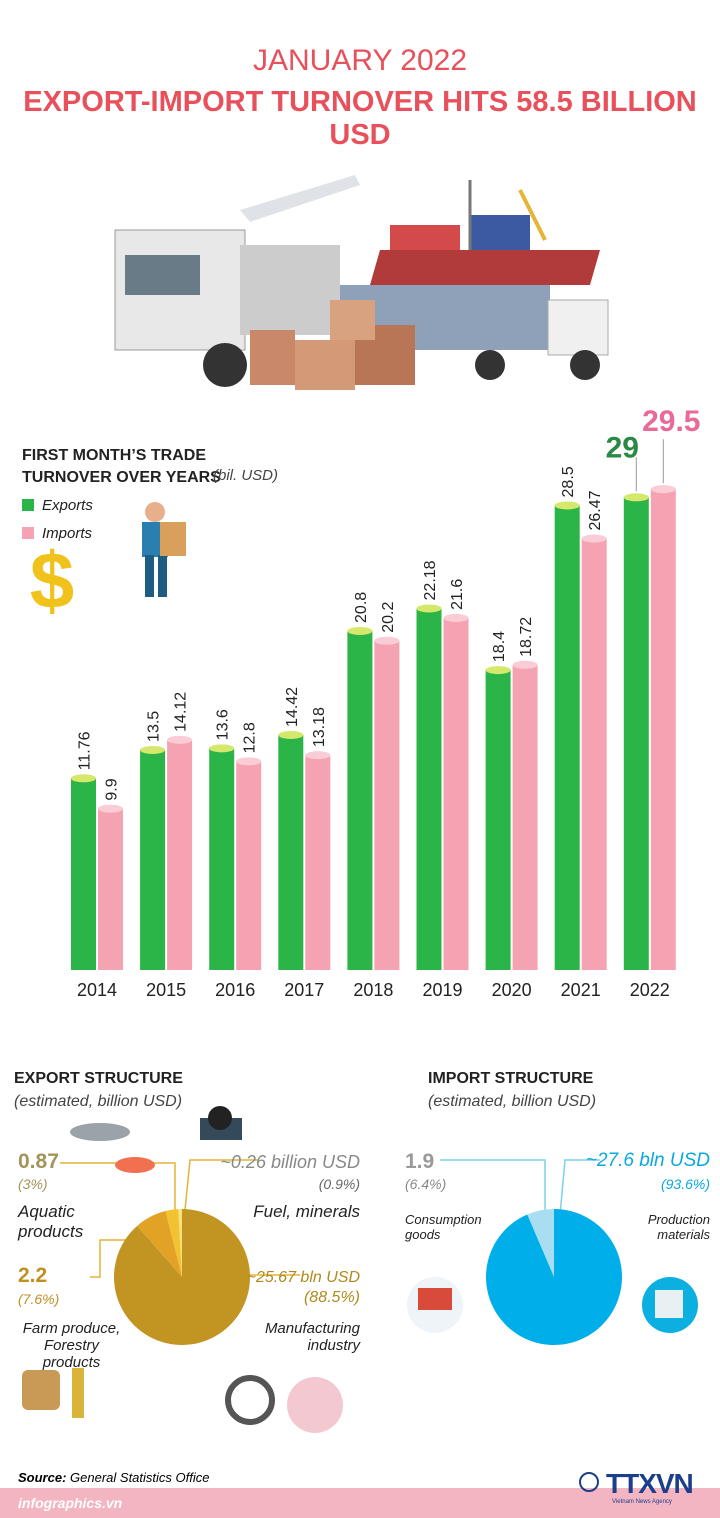 The image size is (720, 1518). Describe the element at coordinates (33, 1275) in the screenshot. I see `value-label: 2.2` at that location.